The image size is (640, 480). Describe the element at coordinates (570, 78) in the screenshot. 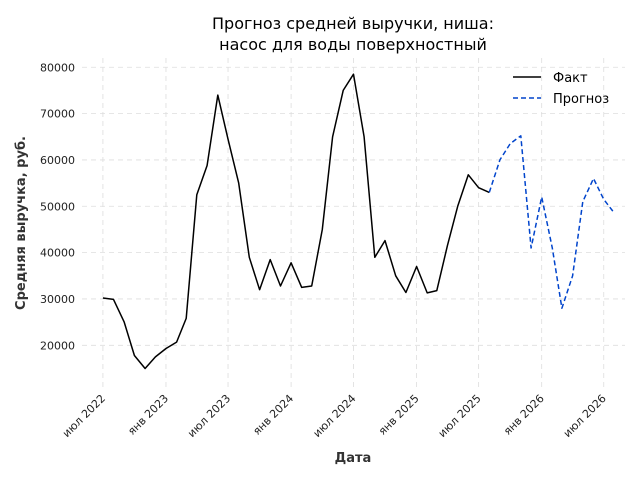

I see `legend-label-fact: Факт` at that location.